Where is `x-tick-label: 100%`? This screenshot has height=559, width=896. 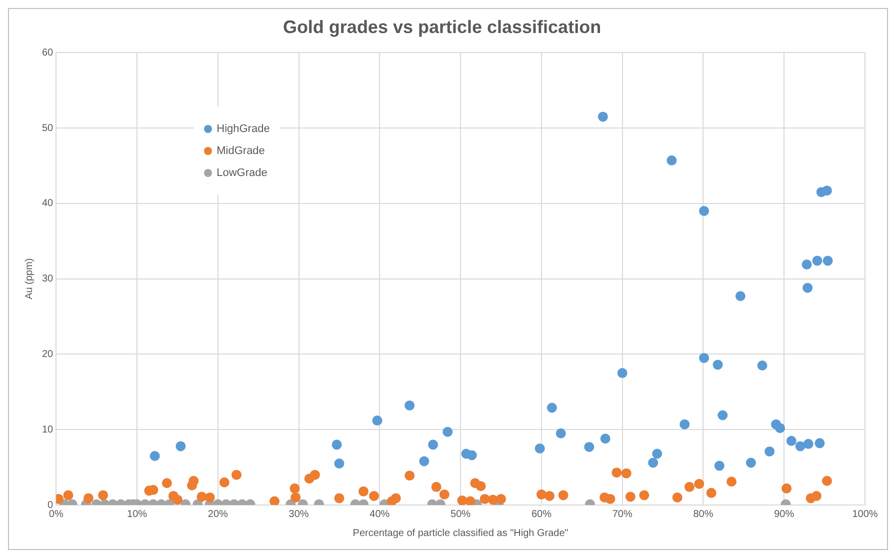
x-tick-label: 100% is located at coordinates (865, 514).